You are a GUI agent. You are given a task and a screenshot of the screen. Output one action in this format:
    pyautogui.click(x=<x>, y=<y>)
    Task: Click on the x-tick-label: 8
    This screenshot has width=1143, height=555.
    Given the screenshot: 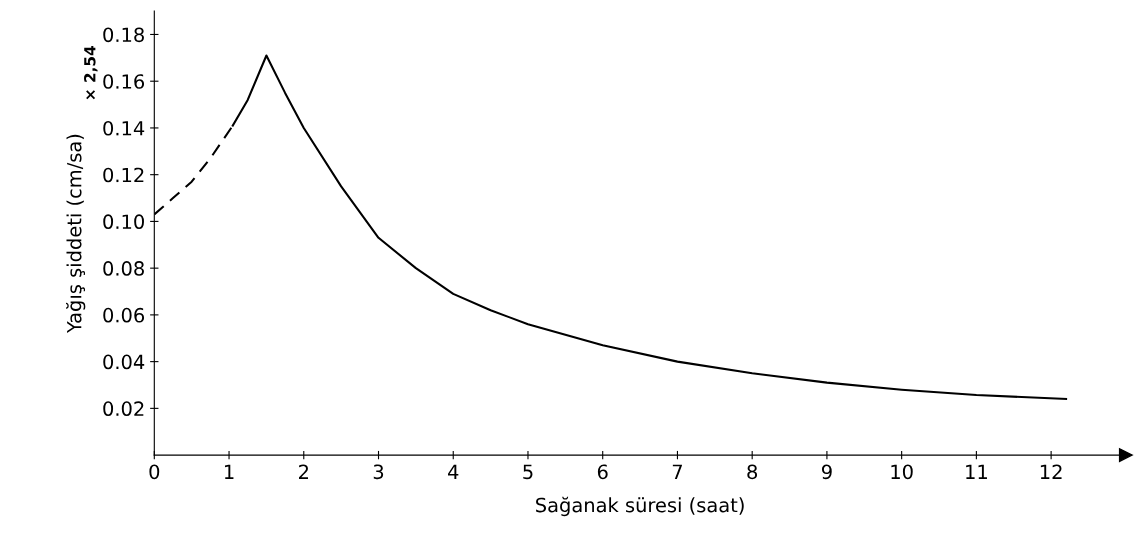 What is the action you would take?
    pyautogui.click(x=752, y=472)
    